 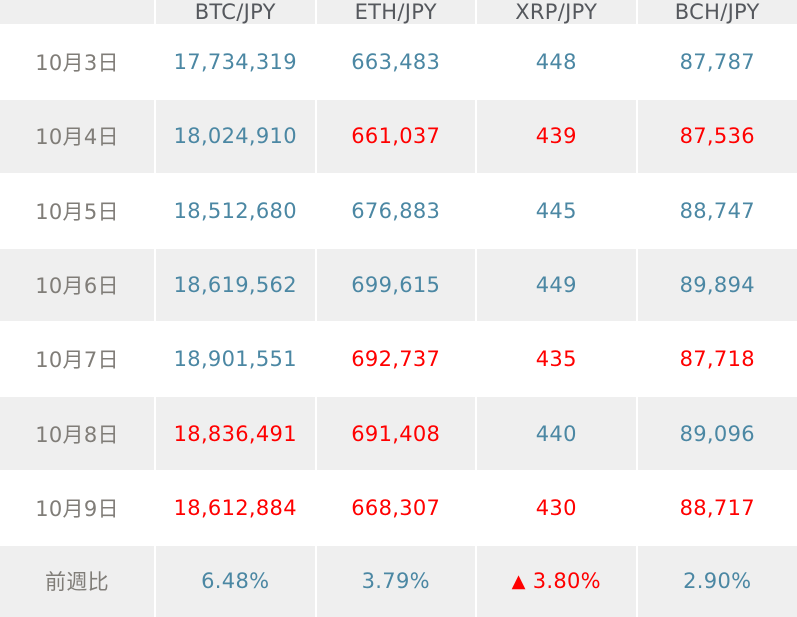 I want to click on date-cell: 10月8日, so click(x=78, y=433).